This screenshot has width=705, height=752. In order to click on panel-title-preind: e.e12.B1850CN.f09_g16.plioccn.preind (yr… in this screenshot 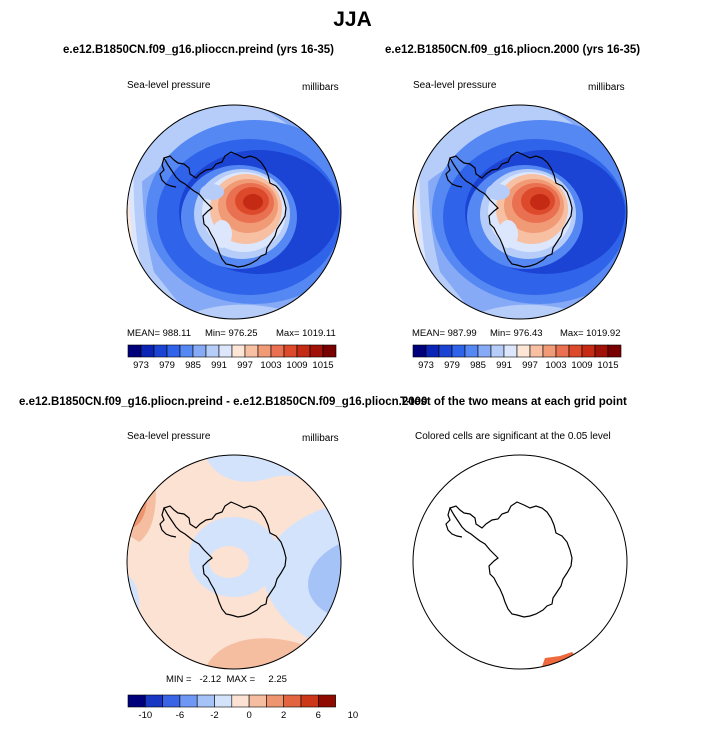, I will do `click(199, 50)`.